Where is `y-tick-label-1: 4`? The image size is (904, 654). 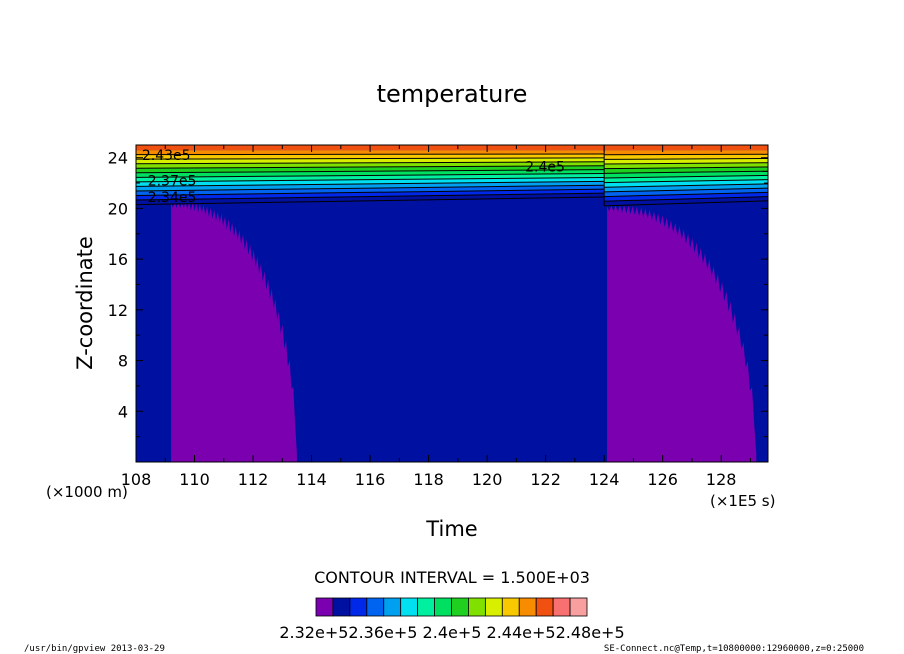
y-tick-label-1: 4 is located at coordinates (123, 411).